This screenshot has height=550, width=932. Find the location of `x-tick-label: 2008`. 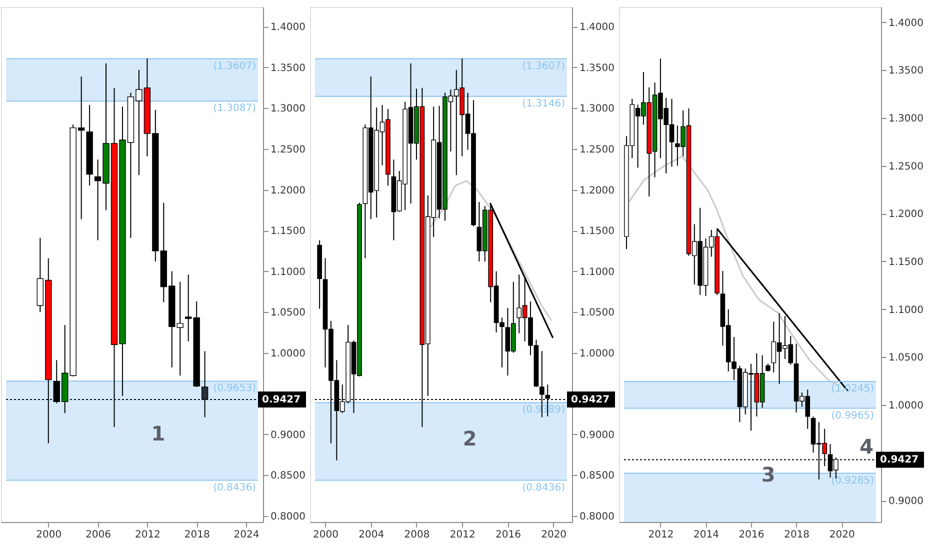

x-tick-label: 2008 is located at coordinates (417, 535).